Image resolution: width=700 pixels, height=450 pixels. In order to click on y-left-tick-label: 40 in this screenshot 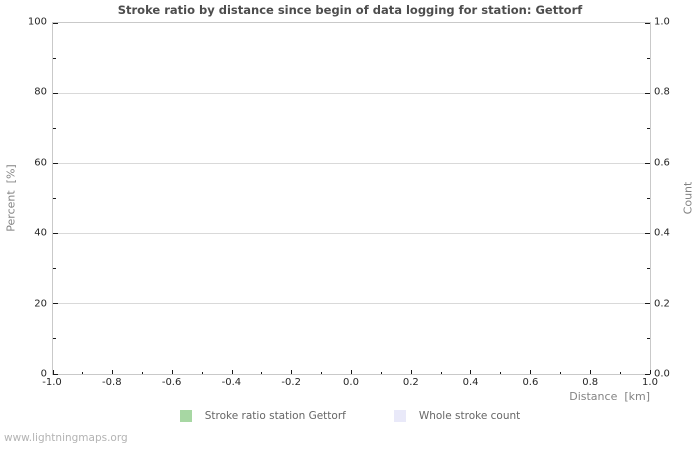, I will do `click(40, 233)`.